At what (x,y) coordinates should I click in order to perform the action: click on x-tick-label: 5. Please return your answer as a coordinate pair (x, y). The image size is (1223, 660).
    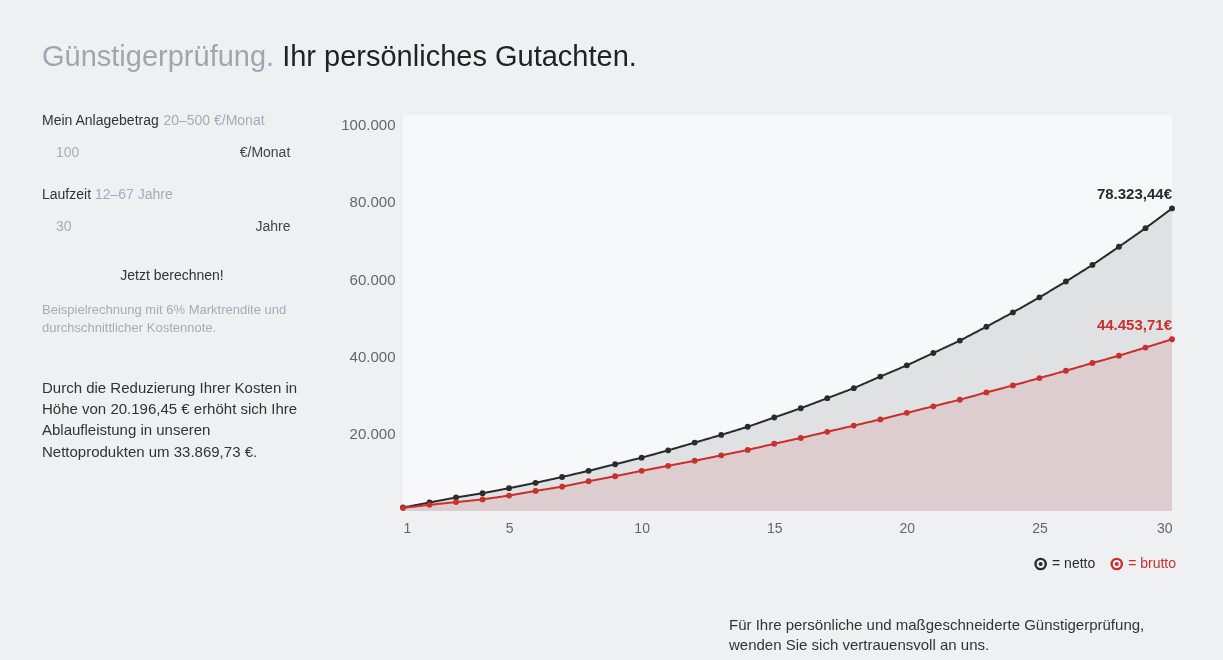
    Looking at the image, I should click on (509, 527).